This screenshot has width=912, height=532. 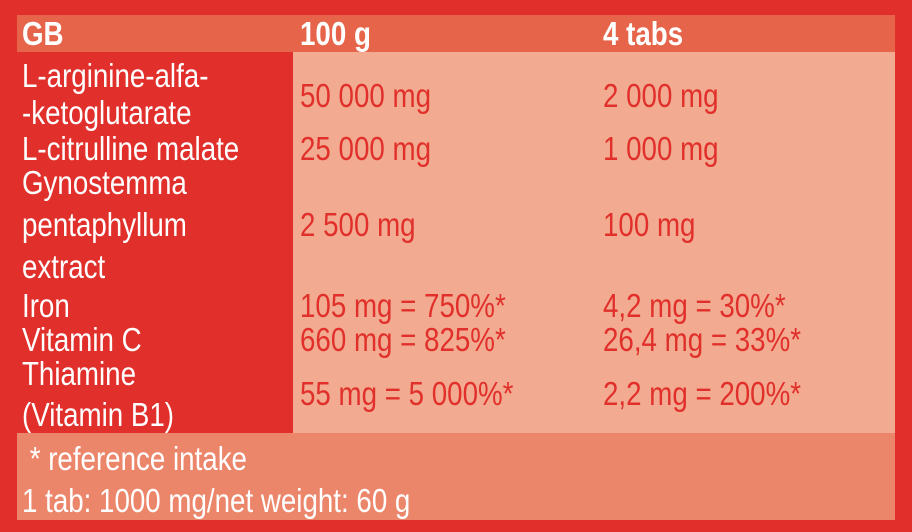 I want to click on row-value-100g: 105 mg = 750%*, so click(x=403, y=305).